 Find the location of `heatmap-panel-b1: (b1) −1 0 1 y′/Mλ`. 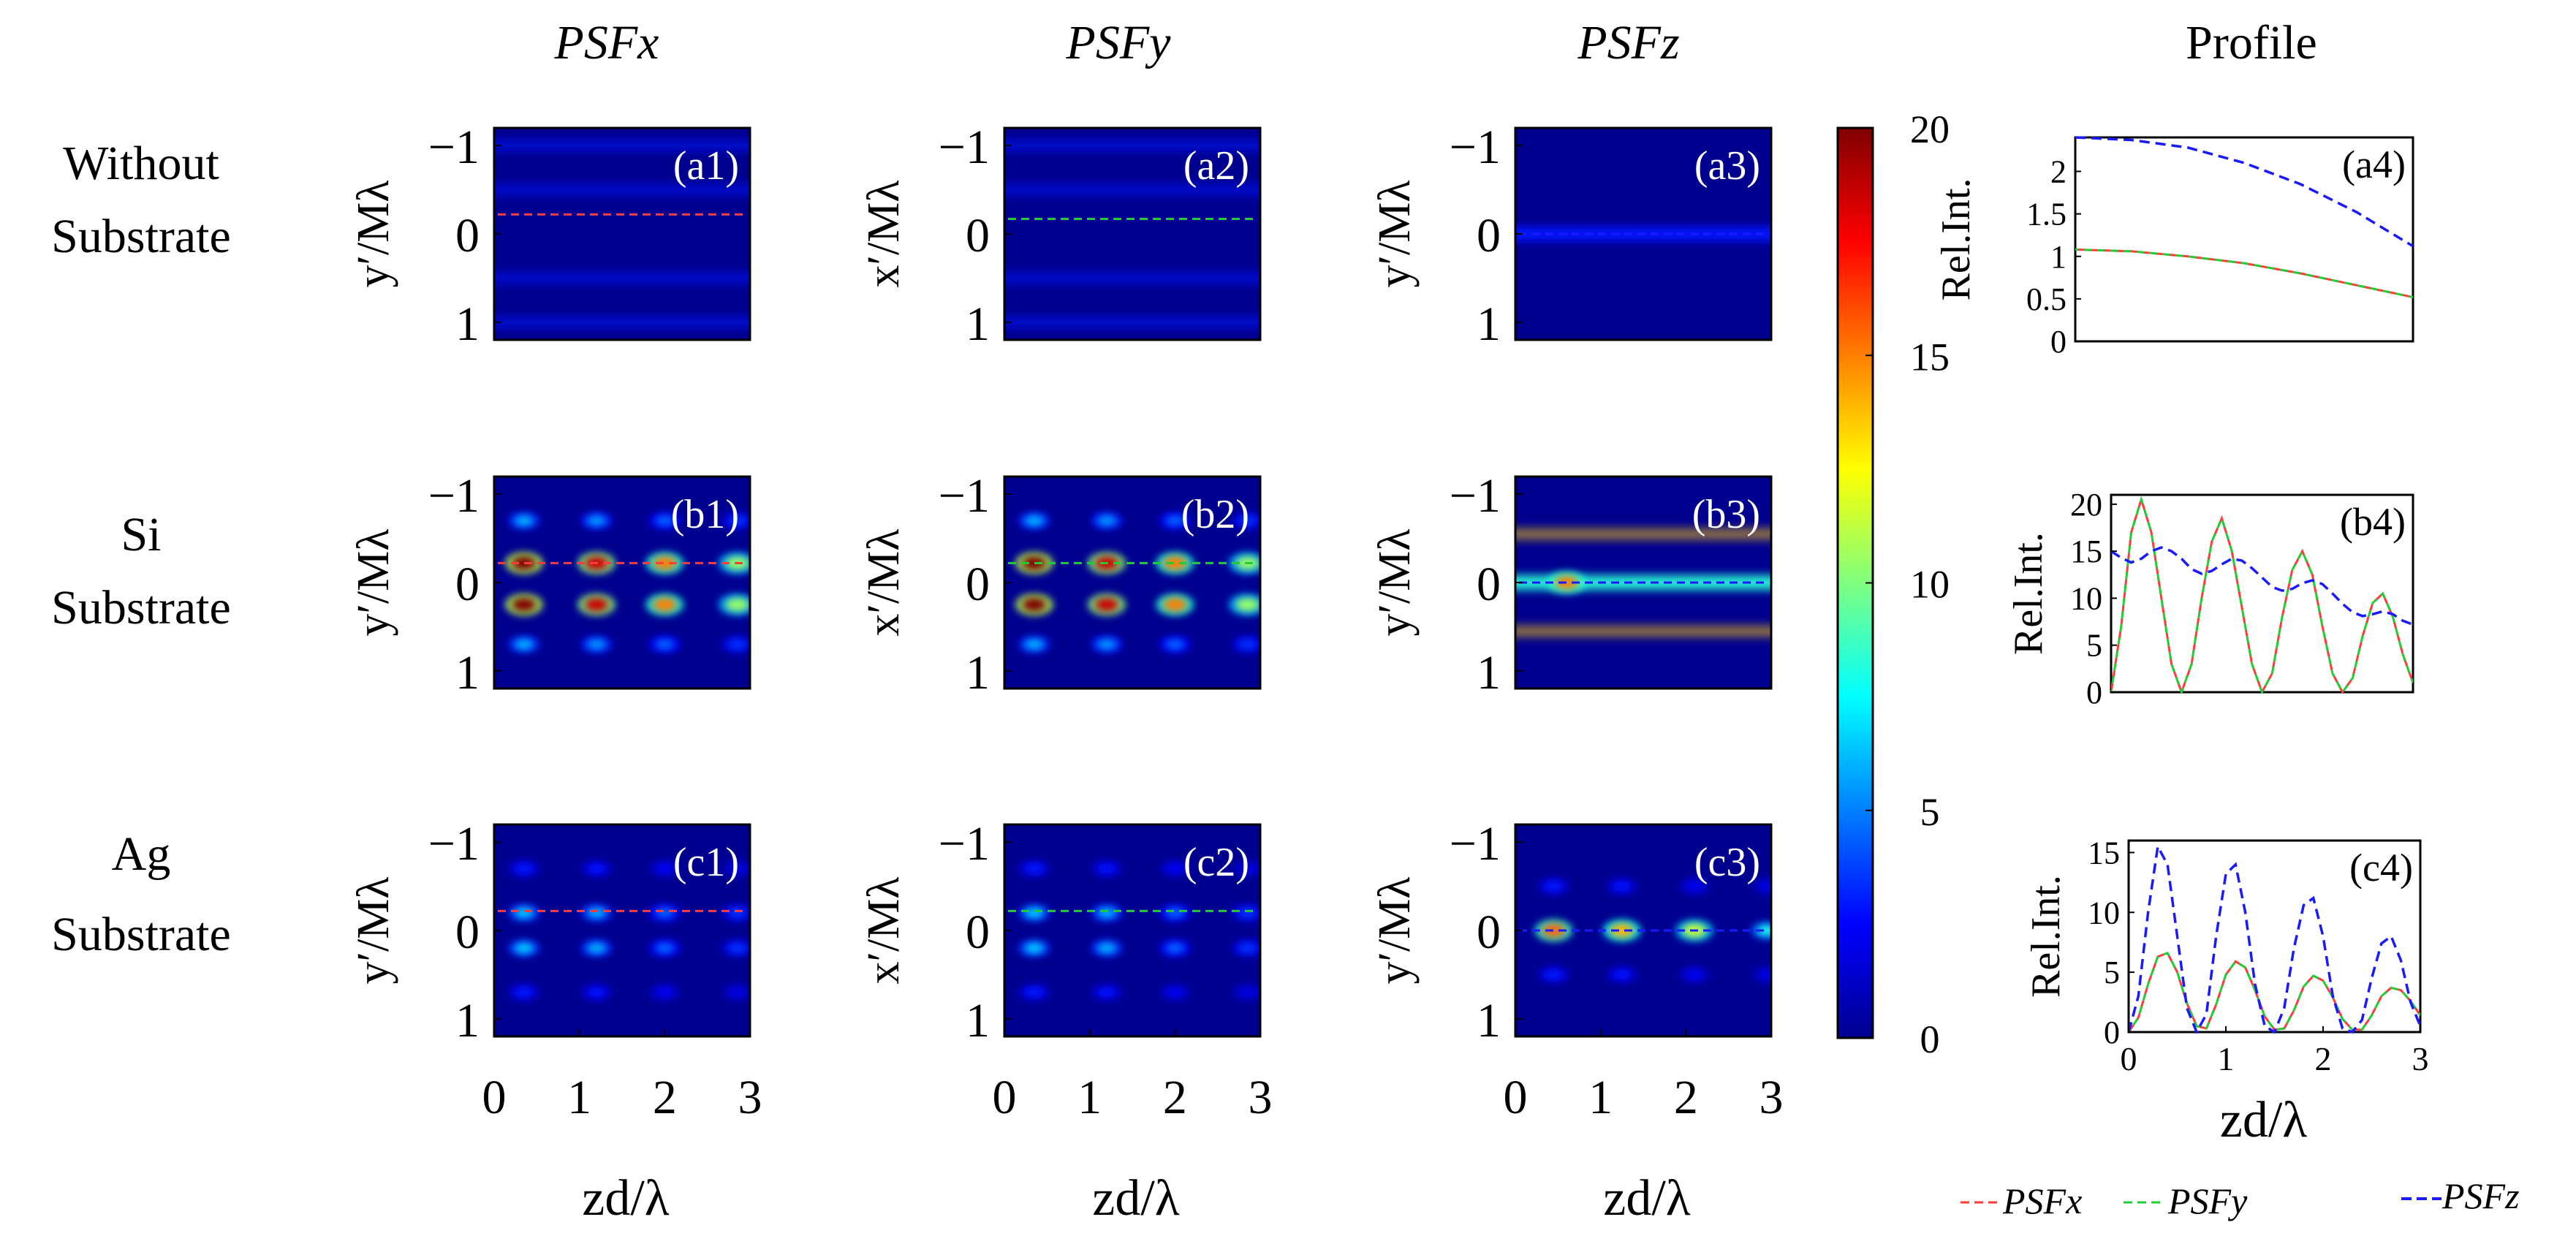

heatmap-panel-b1: (b1) −1 0 1 y′/Mλ is located at coordinates (550, 584).